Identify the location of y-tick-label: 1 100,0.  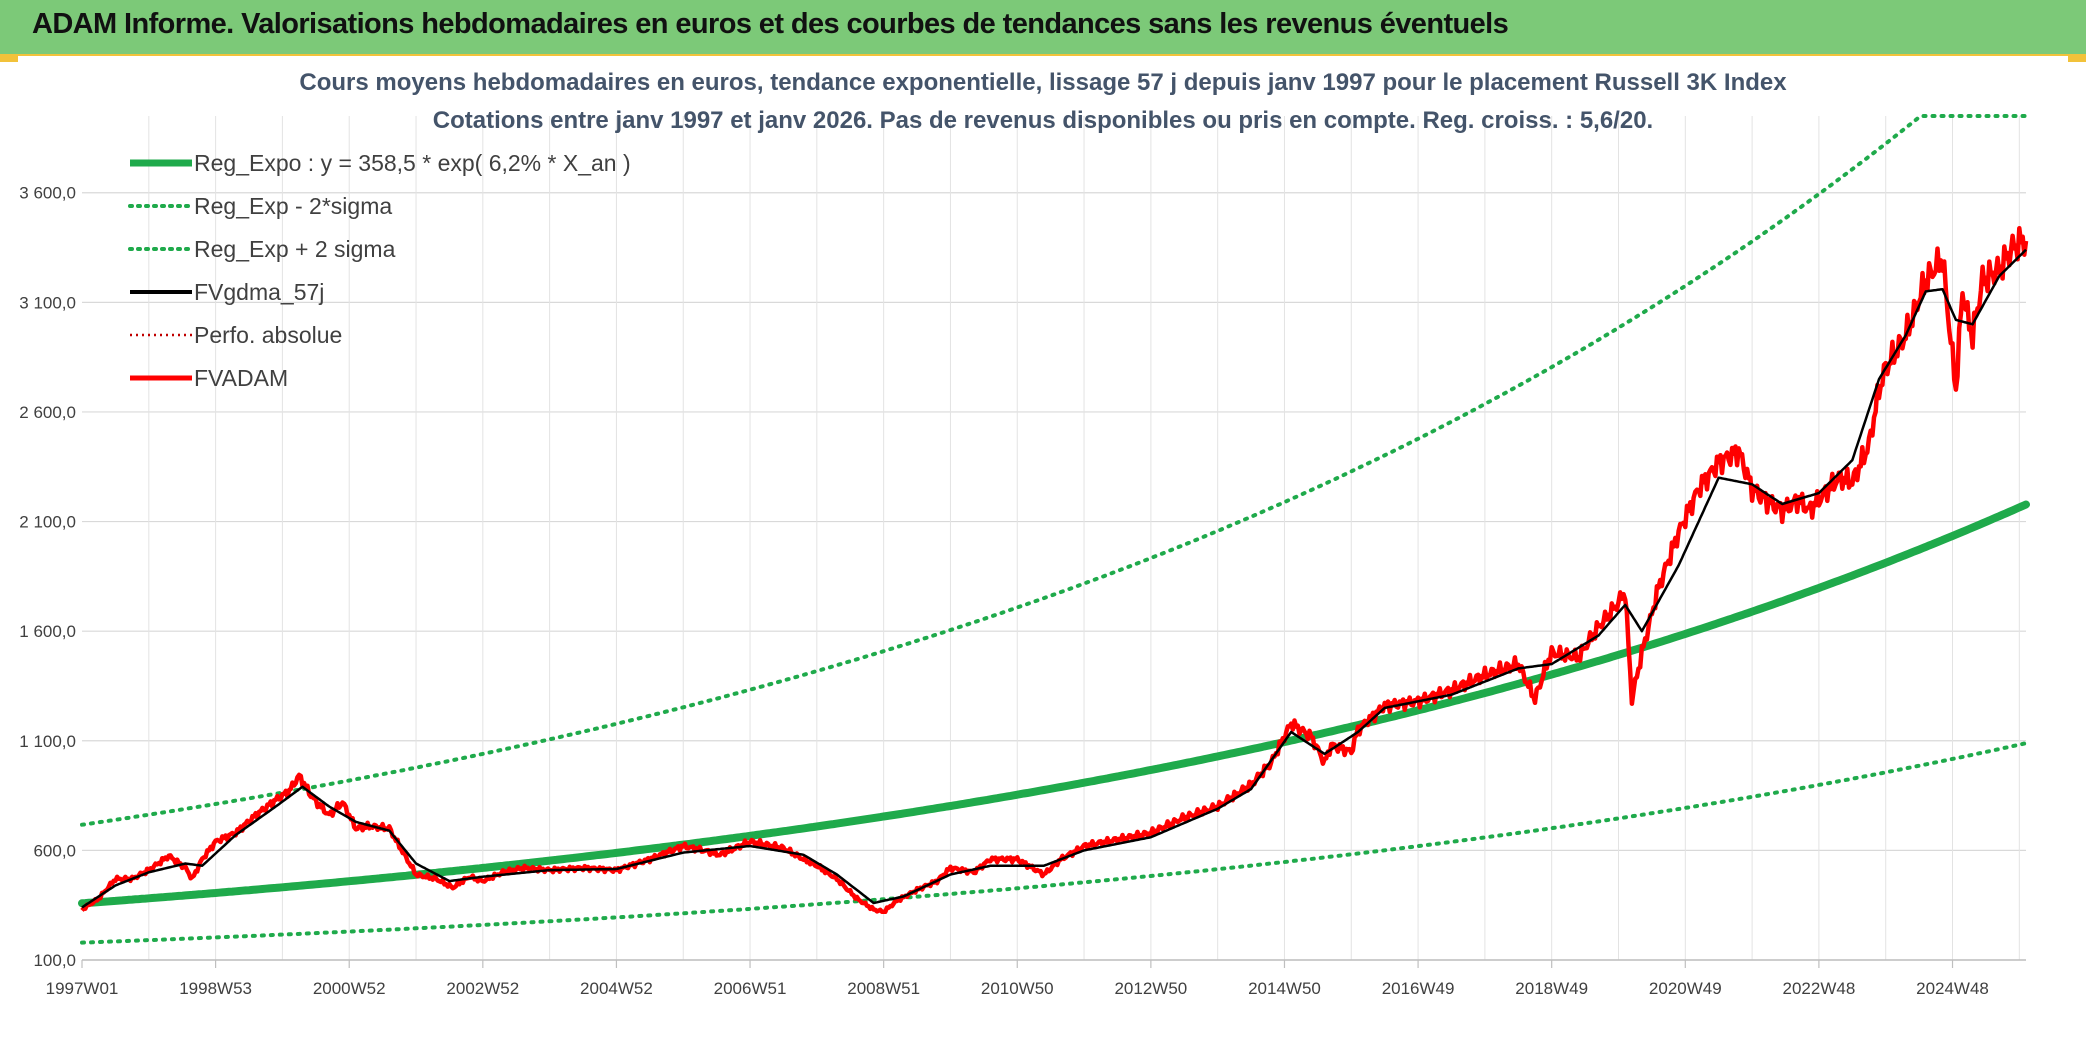
(47, 741).